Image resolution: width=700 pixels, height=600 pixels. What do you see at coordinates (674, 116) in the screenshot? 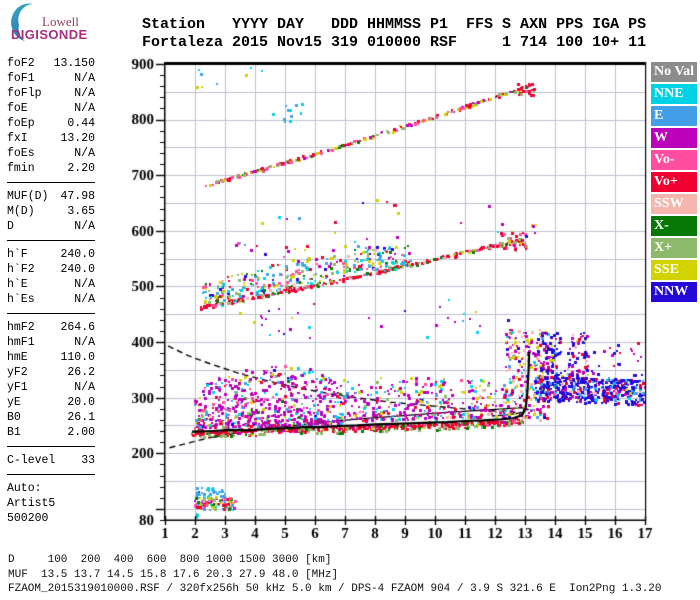
I see `legend-item-e: E` at bounding box center [674, 116].